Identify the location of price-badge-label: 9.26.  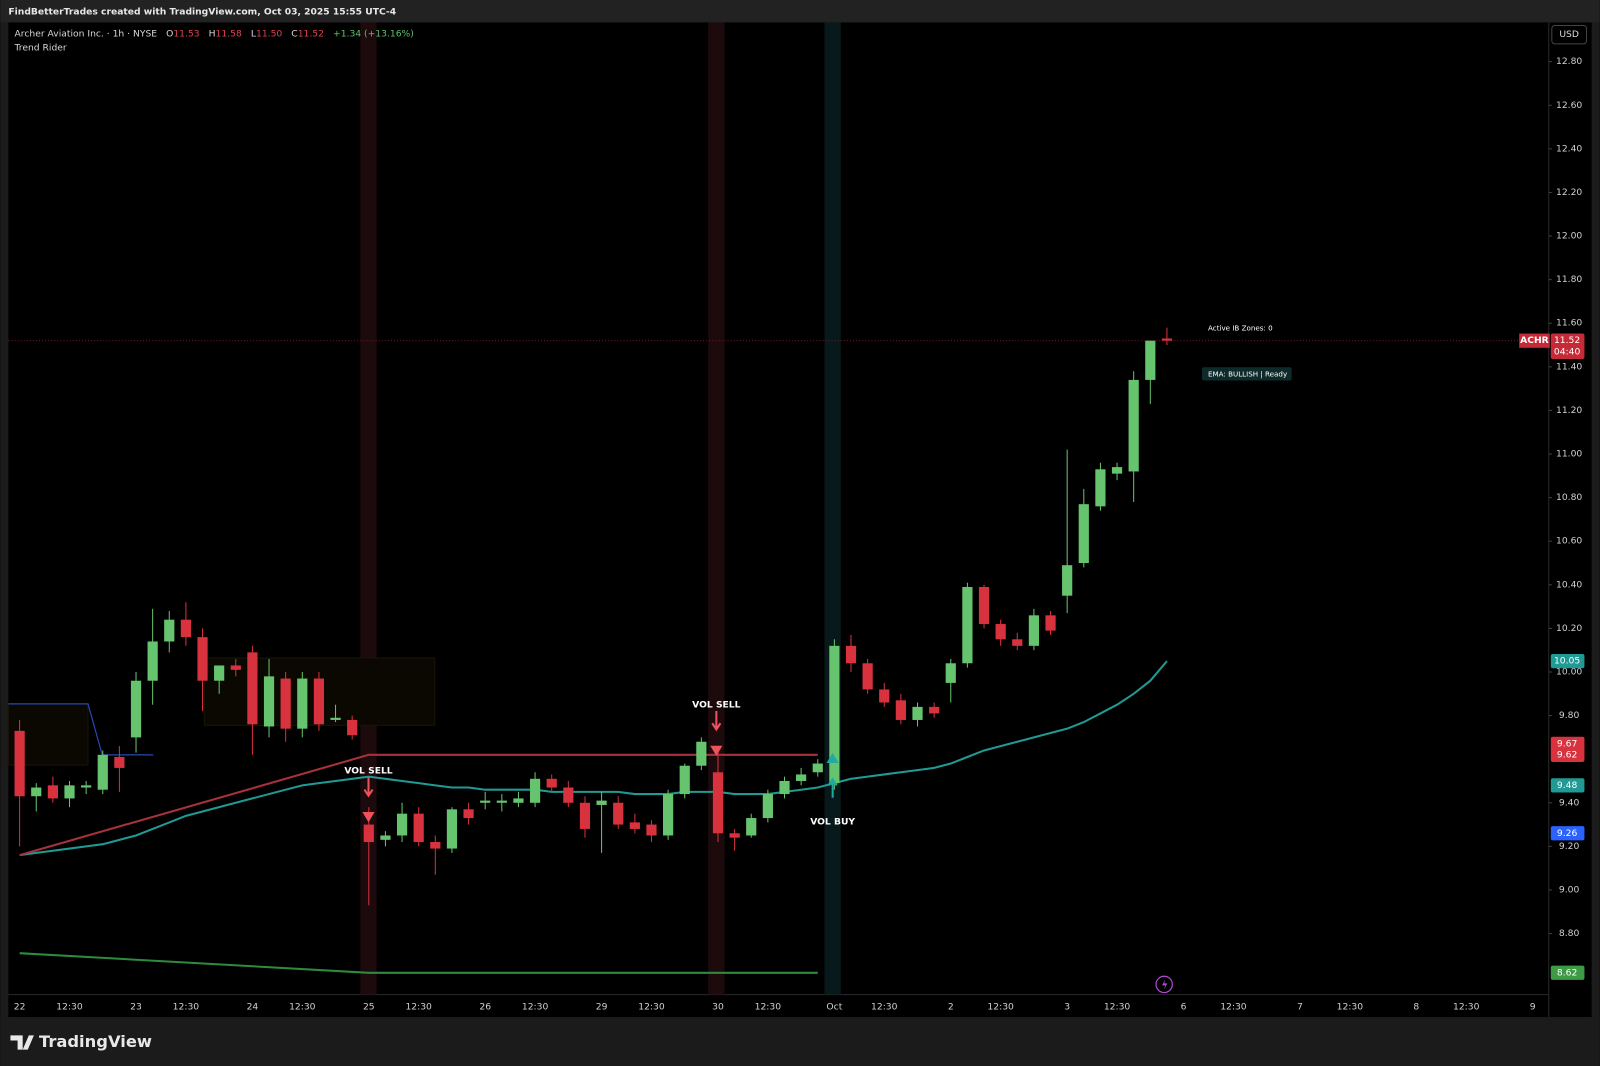
(1567, 833).